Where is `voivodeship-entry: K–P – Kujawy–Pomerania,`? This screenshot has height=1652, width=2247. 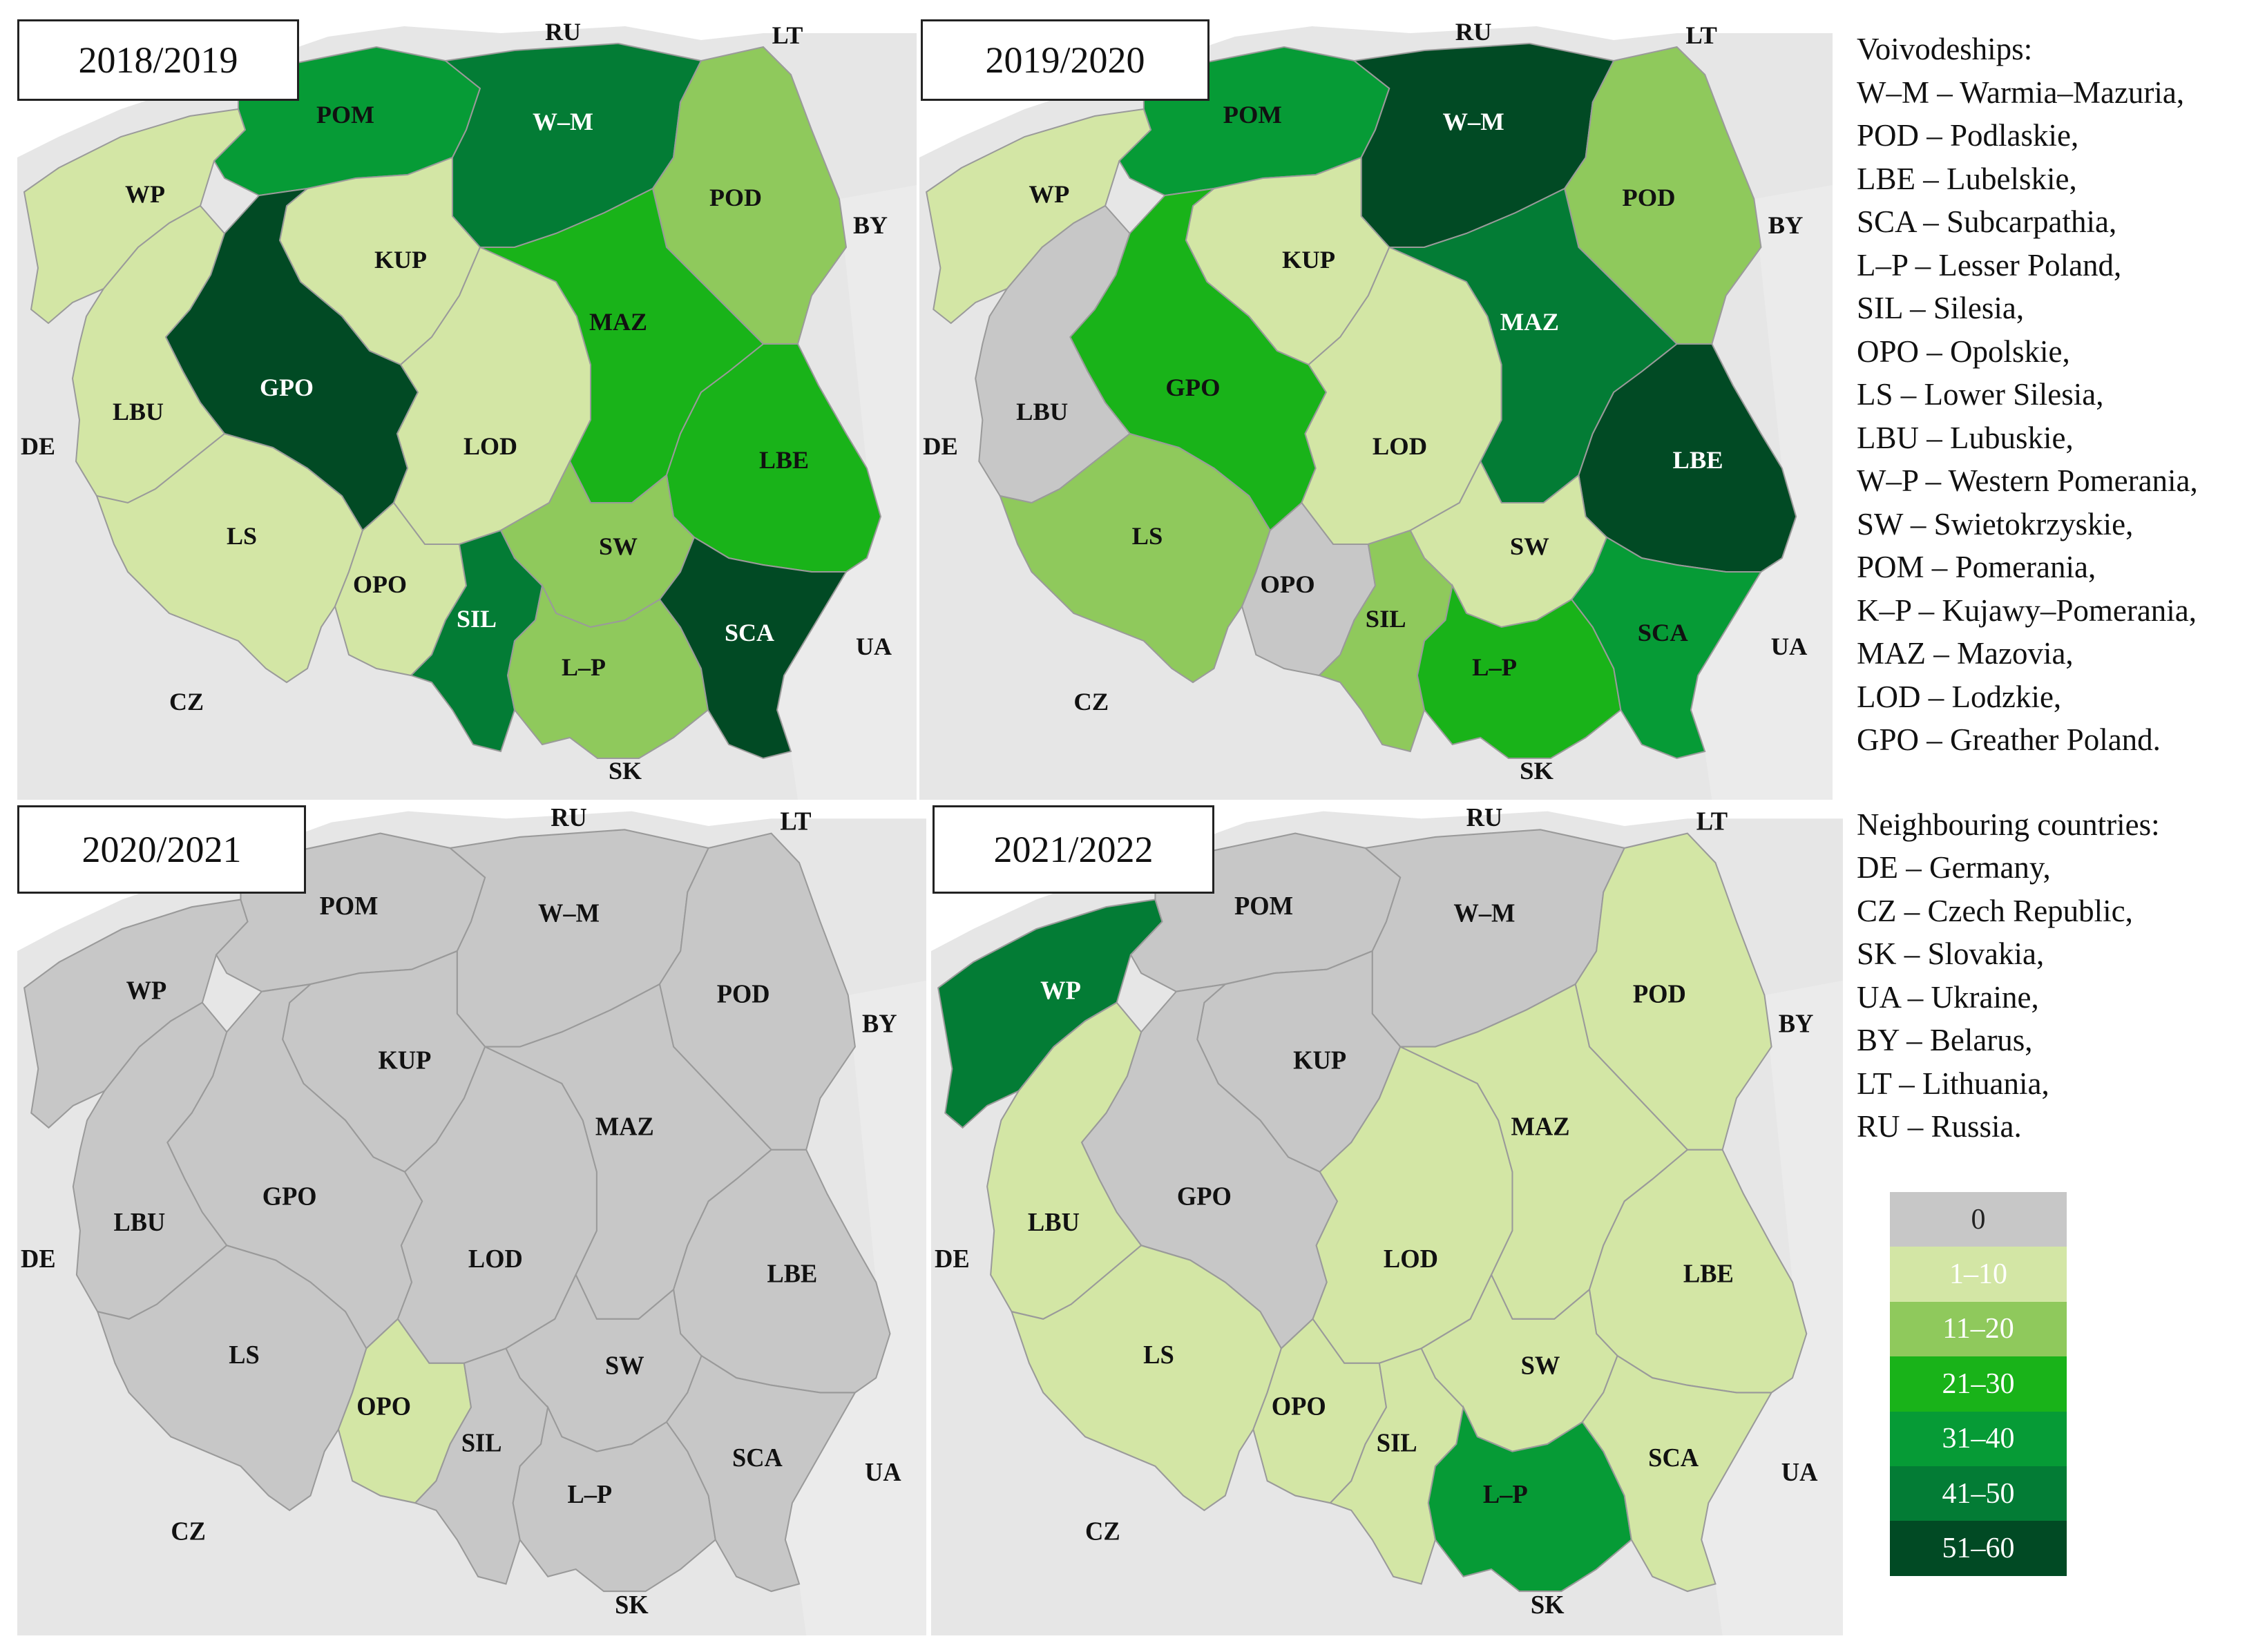 voivodeship-entry: K–P – Kujawy–Pomerania, is located at coordinates (2027, 610).